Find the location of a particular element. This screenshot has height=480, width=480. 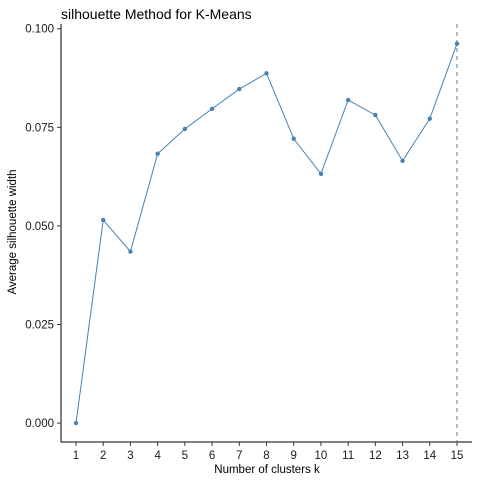

x-tick-label: 9 is located at coordinates (294, 456).